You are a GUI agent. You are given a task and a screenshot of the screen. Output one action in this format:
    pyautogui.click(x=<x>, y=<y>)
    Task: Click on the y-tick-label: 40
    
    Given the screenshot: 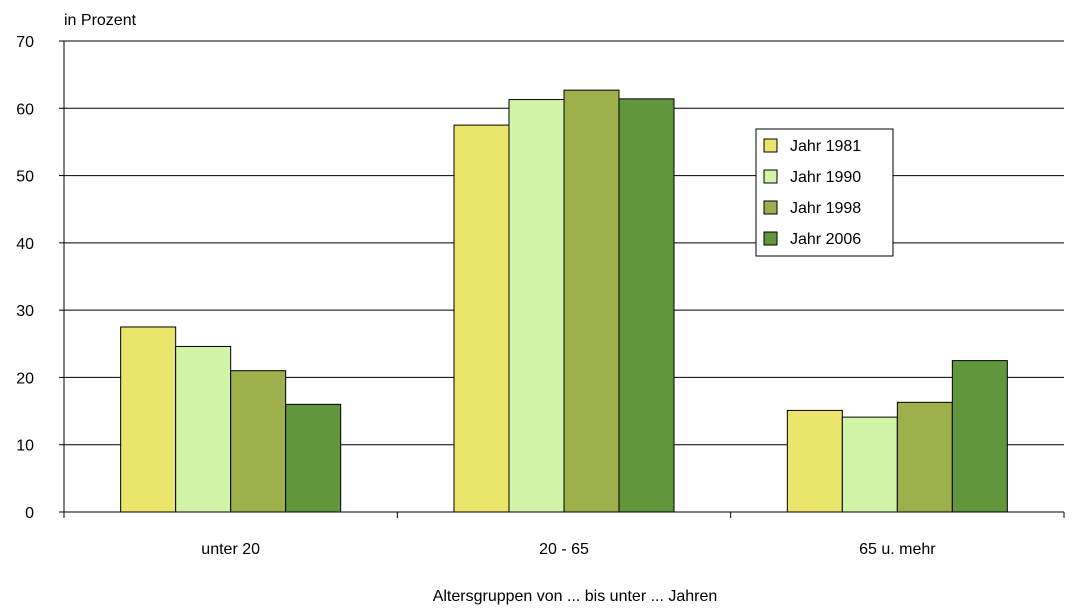 What is the action you would take?
    pyautogui.click(x=25, y=244)
    